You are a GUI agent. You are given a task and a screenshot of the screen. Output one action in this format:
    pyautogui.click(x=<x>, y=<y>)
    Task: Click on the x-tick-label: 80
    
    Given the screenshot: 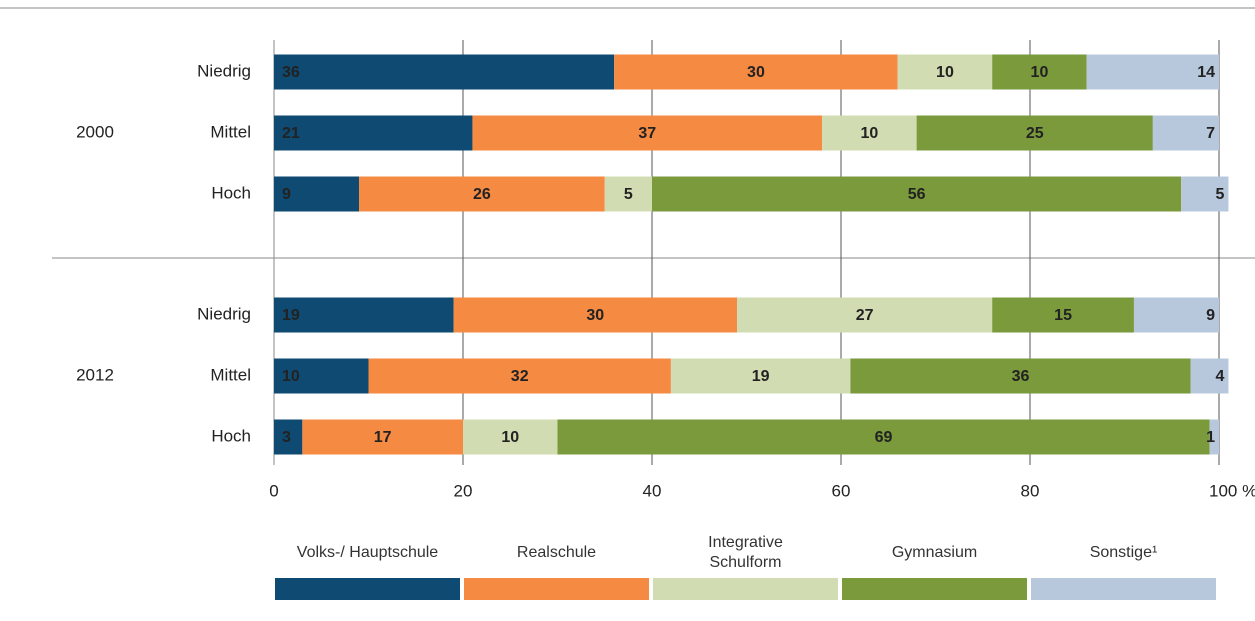 What is the action you would take?
    pyautogui.click(x=1030, y=490)
    